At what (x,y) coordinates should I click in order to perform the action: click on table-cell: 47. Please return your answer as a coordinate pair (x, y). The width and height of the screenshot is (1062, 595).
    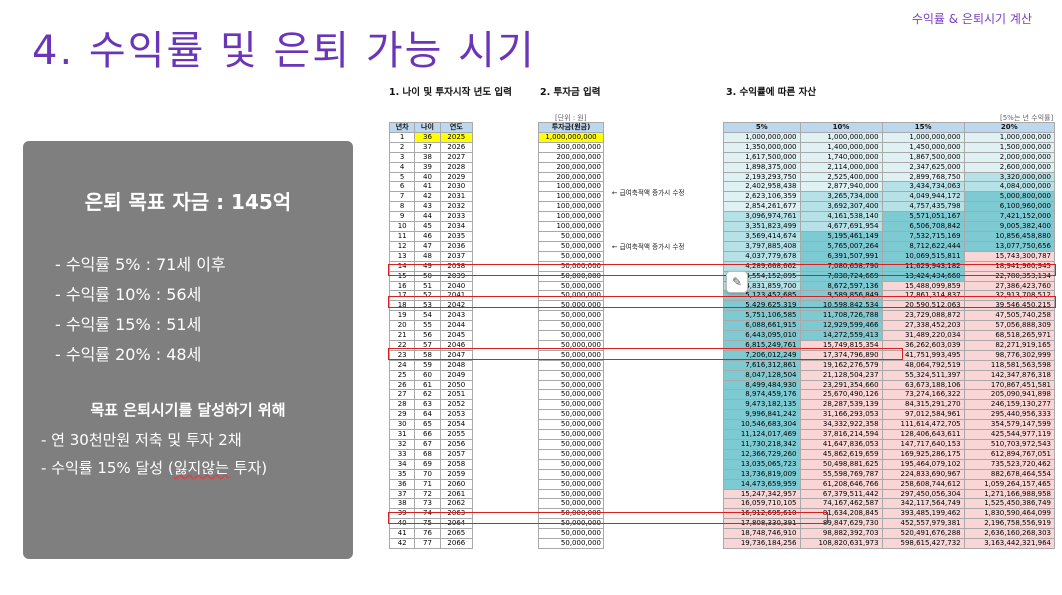
    Looking at the image, I should click on (427, 246).